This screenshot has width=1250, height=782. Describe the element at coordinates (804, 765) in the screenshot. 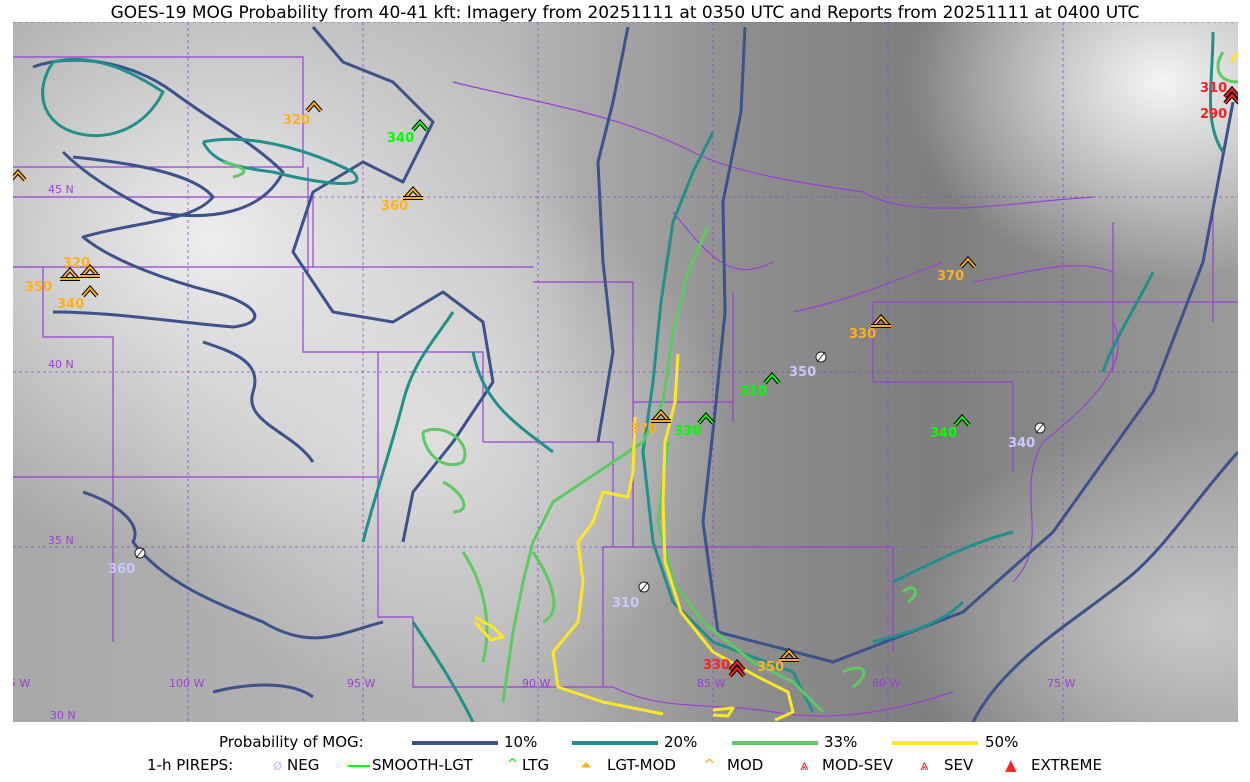

I see `mod-sev-icon: ⩓` at that location.